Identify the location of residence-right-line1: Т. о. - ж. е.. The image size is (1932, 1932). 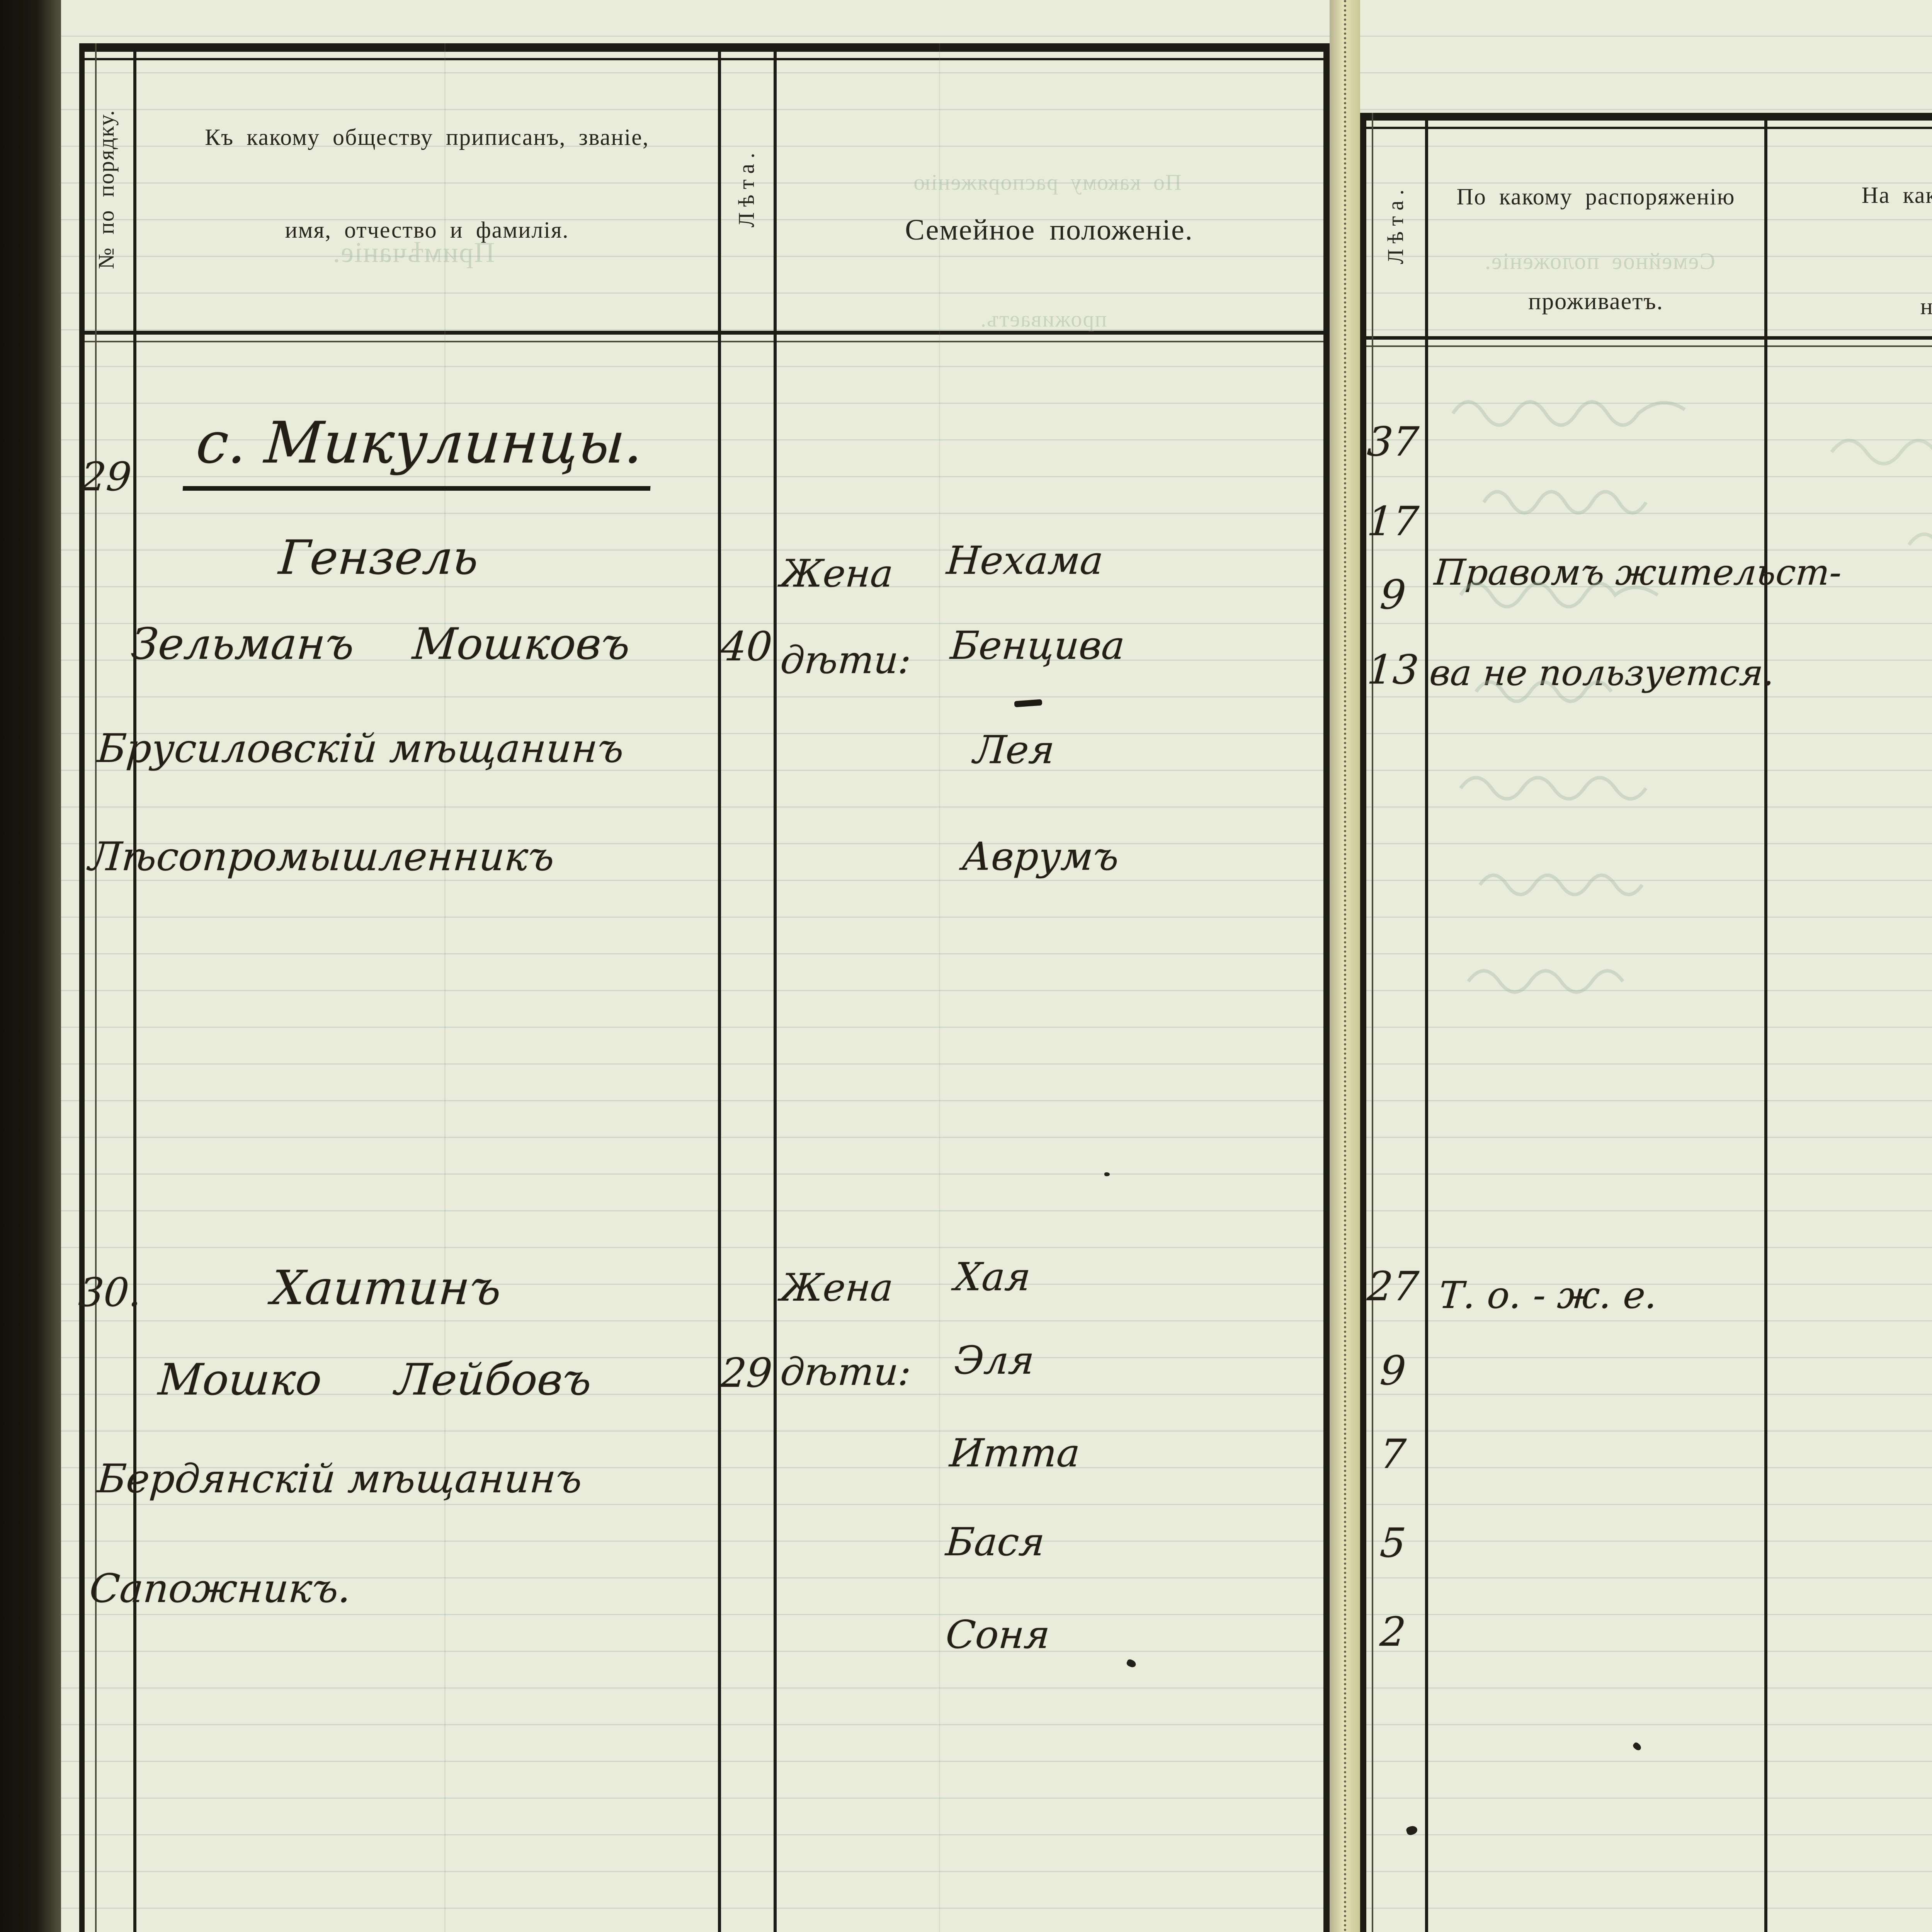
(1548, 1296).